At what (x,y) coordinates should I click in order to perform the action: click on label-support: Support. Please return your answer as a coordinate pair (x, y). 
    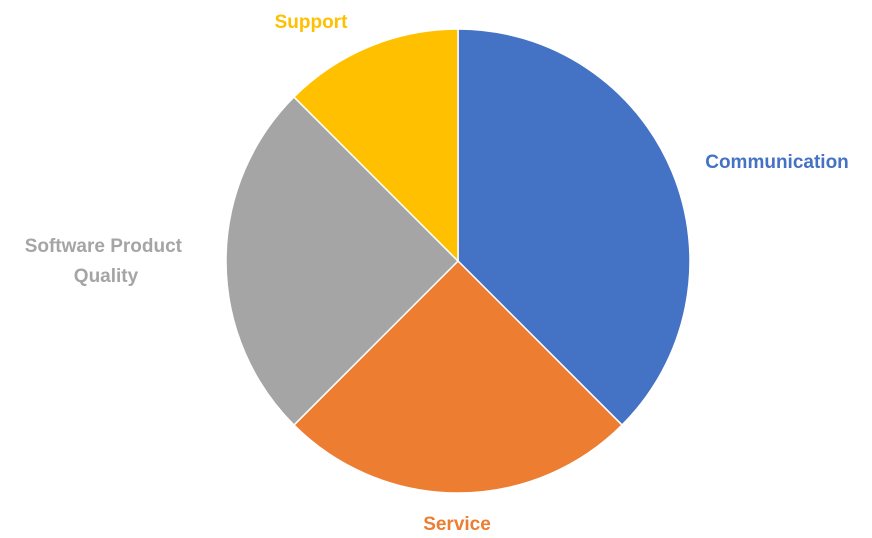
    Looking at the image, I should click on (311, 22).